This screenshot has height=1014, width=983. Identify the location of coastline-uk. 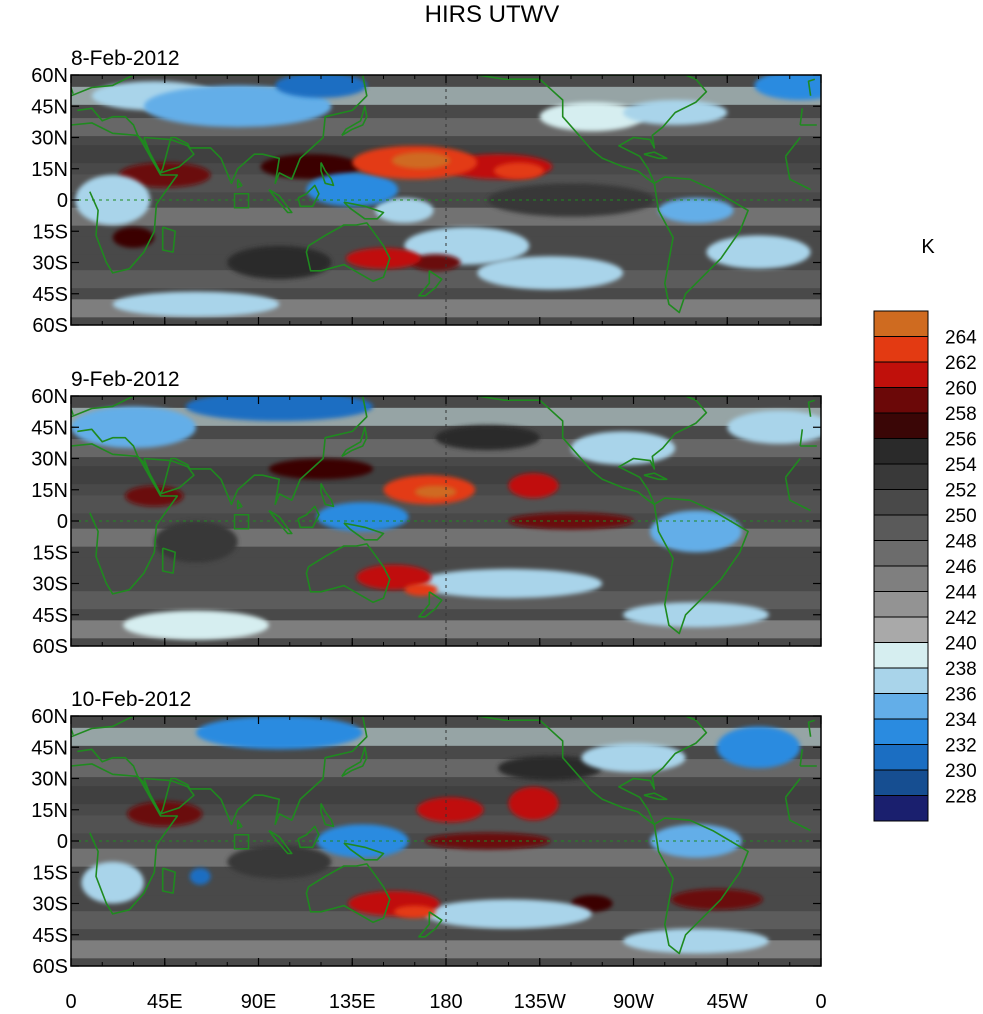
(811, 728).